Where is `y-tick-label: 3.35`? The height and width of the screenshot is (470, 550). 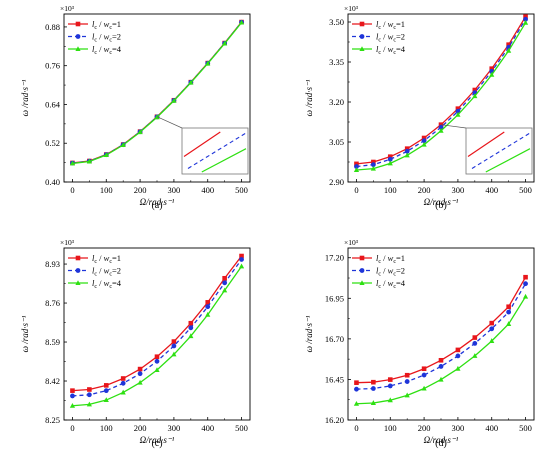 y-tick-label: 3.35 is located at coordinates (336, 62).